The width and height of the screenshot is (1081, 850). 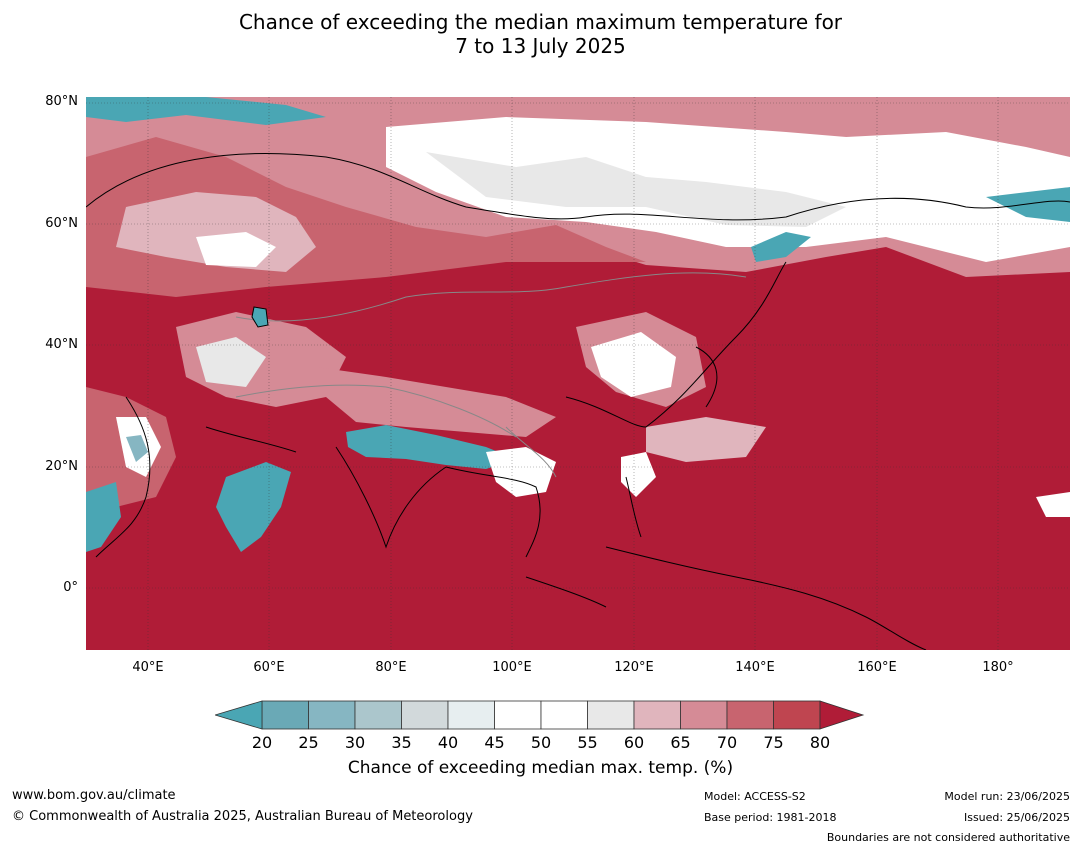 What do you see at coordinates (633, 364) in the screenshot?
I see `region-ne-china-white` at bounding box center [633, 364].